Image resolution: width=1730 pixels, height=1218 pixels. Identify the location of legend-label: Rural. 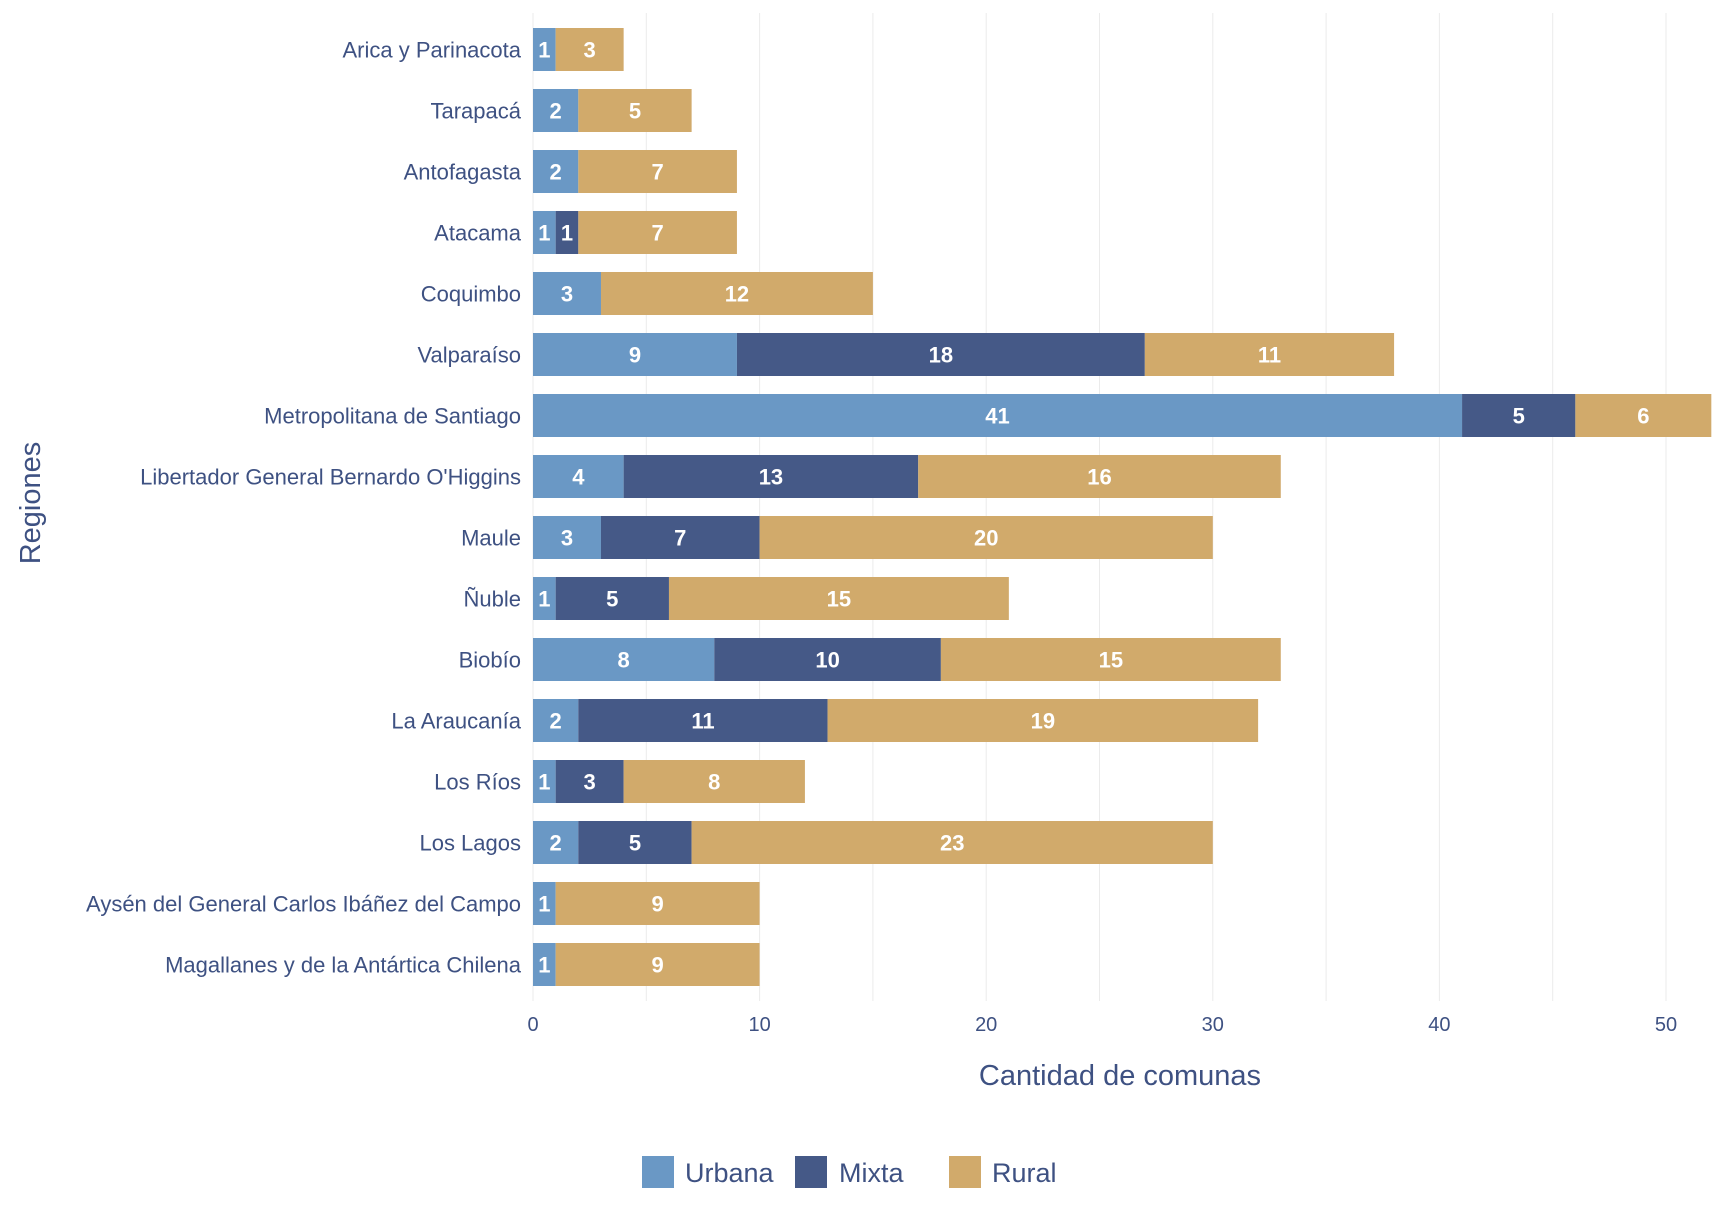
(1024, 1173).